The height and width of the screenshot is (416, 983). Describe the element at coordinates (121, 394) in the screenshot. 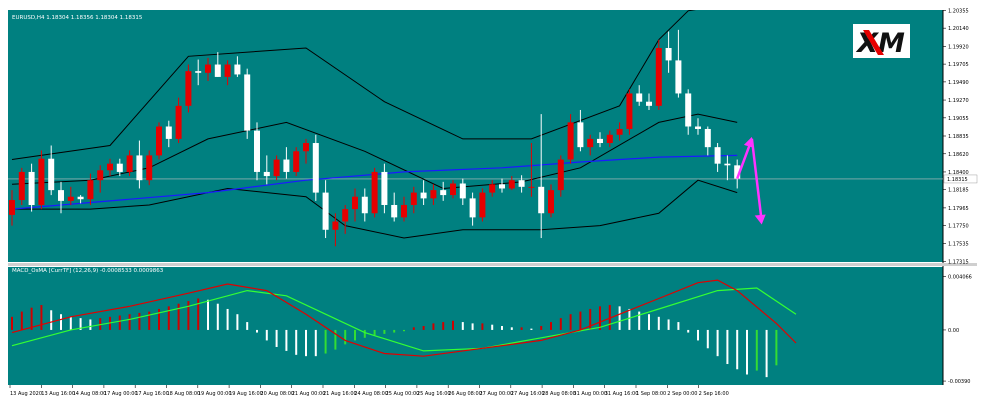

I see `time-tick-label: 17 Aug 00:00` at that location.